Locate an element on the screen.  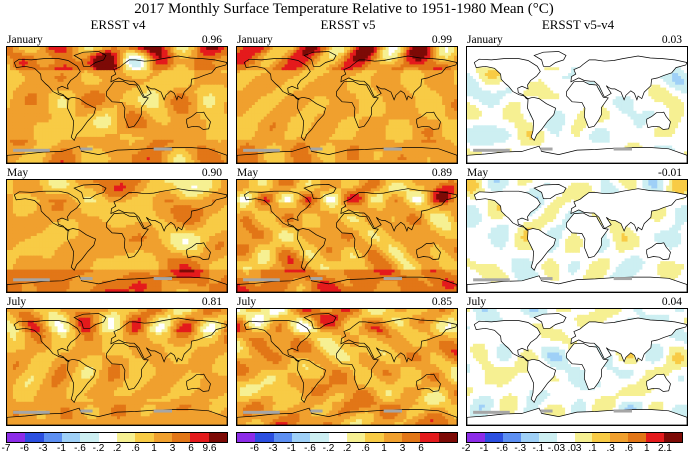
global-mean-may-v5: 0.89 is located at coordinates (422, 173).